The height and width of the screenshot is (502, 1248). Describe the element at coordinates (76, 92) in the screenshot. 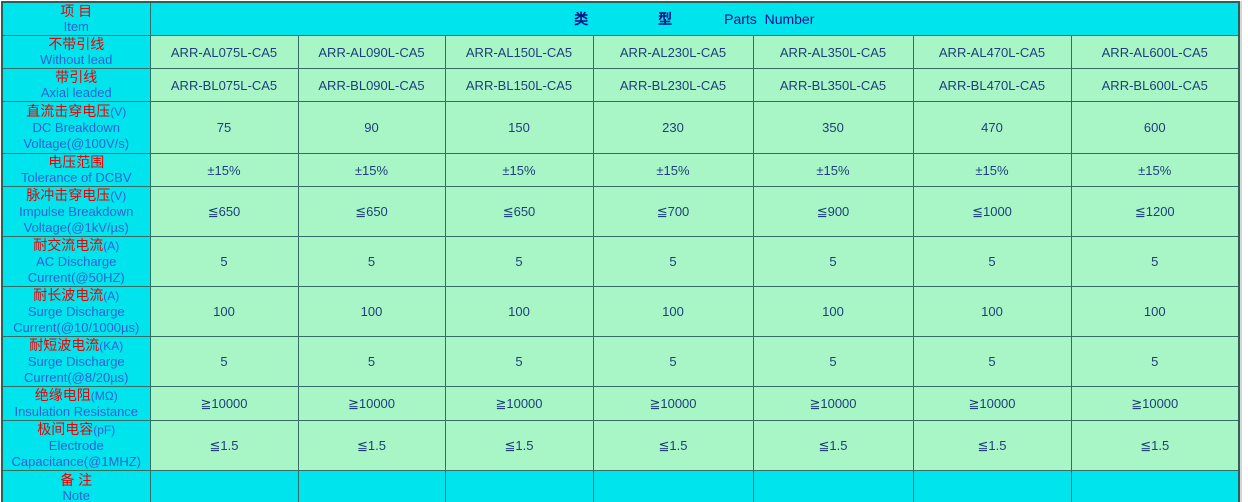

I see `label-en: Axial leaded` at that location.